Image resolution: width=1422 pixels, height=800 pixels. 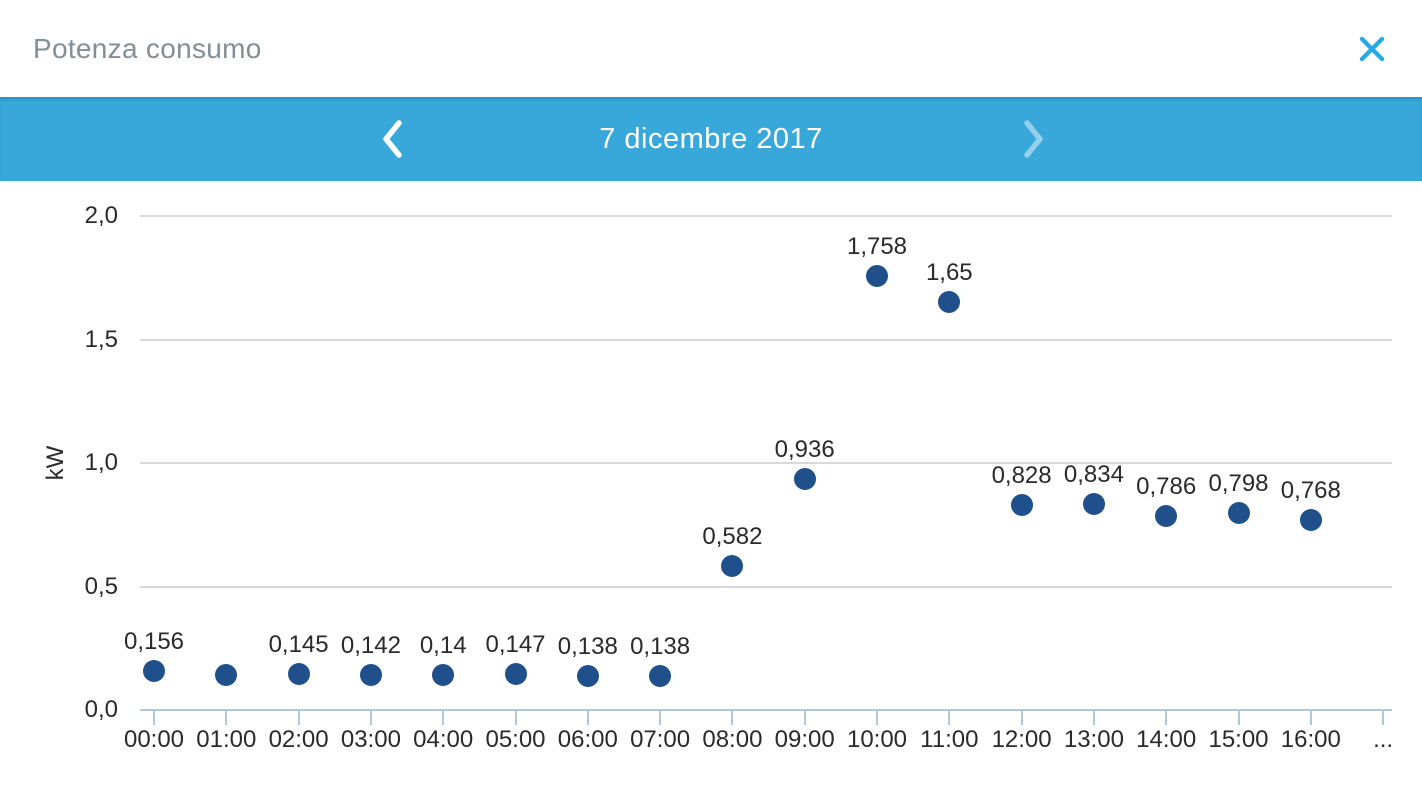 What do you see at coordinates (766, 710) in the screenshot?
I see `x-axis-line` at bounding box center [766, 710].